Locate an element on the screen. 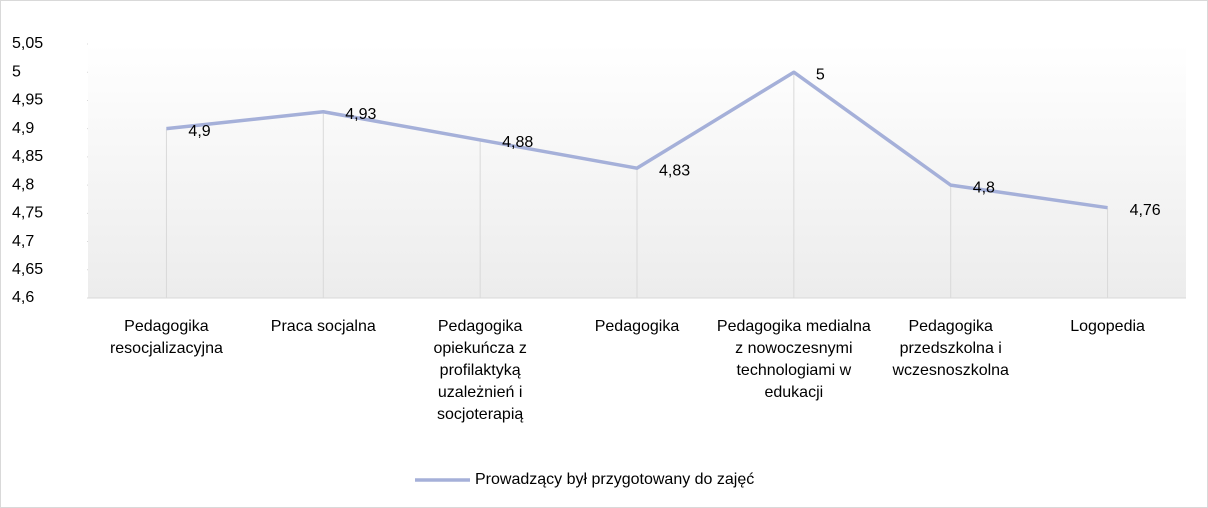  data-label: 4,76 is located at coordinates (1145, 210).